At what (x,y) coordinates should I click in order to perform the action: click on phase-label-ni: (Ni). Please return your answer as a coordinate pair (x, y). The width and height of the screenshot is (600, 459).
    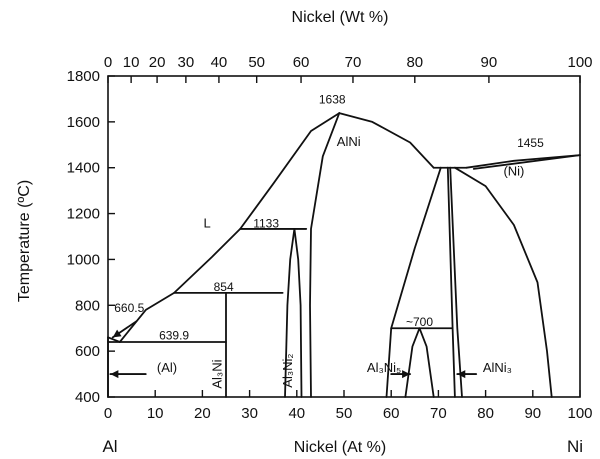
    Looking at the image, I should click on (513, 171).